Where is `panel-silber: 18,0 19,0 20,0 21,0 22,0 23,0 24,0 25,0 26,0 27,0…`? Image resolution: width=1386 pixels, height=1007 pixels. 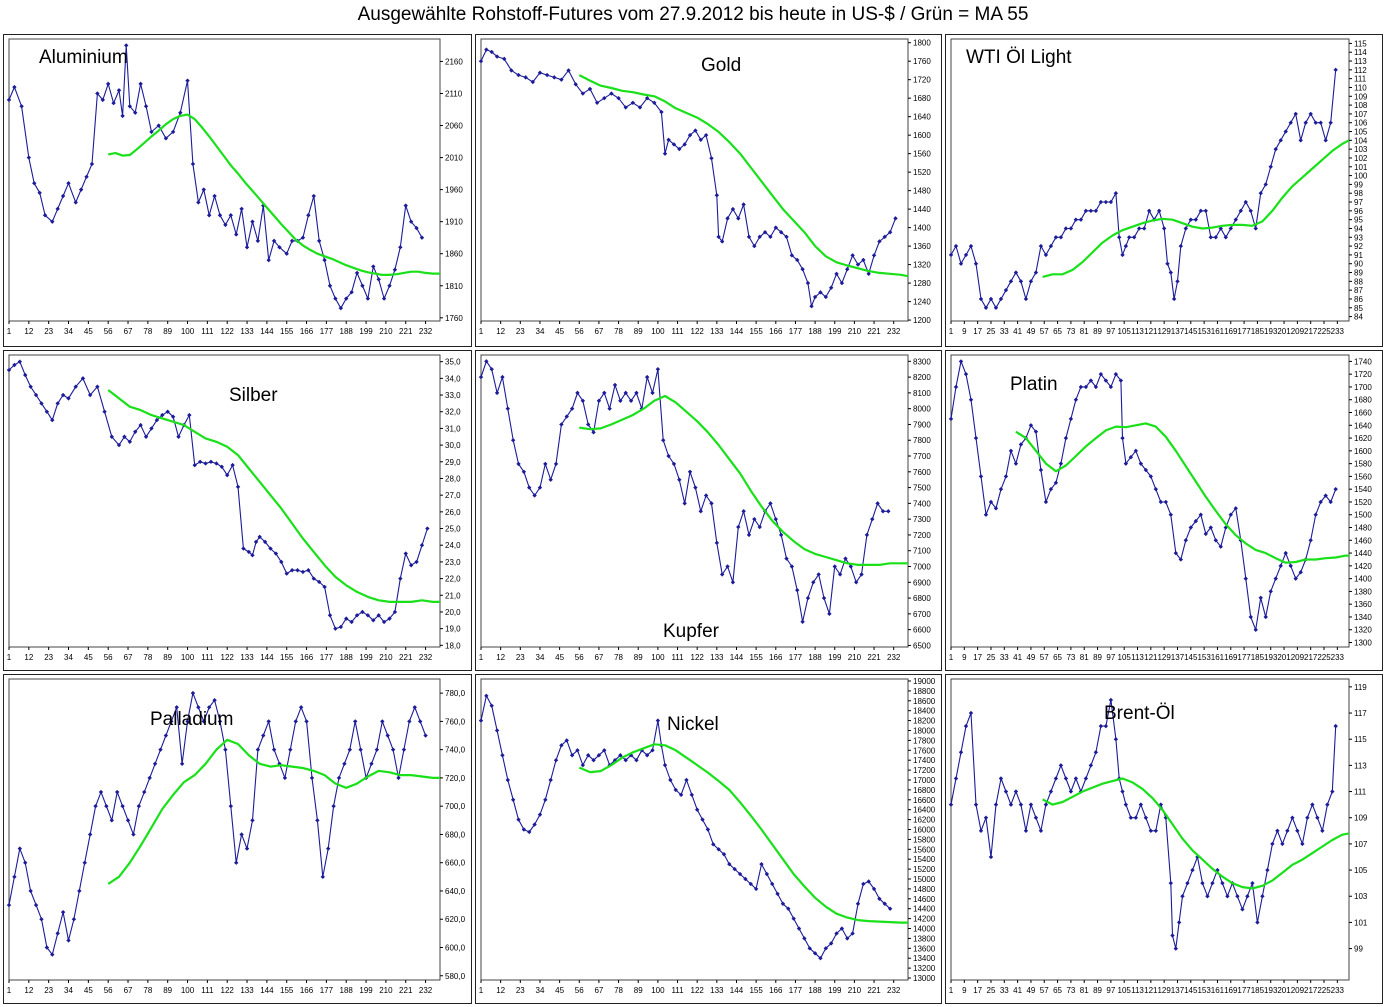
panel-silber: 18,0 19,0 20,0 21,0 22,0 23,0 24,0 25,0 26,0 27,0… is located at coordinates (237, 510).